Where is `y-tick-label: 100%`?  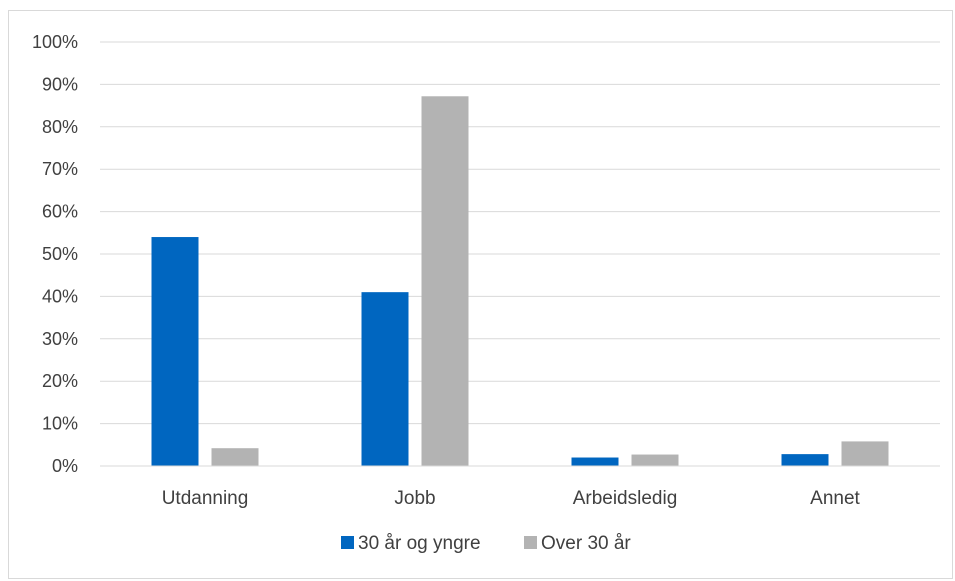
y-tick-label: 100% is located at coordinates (55, 42).